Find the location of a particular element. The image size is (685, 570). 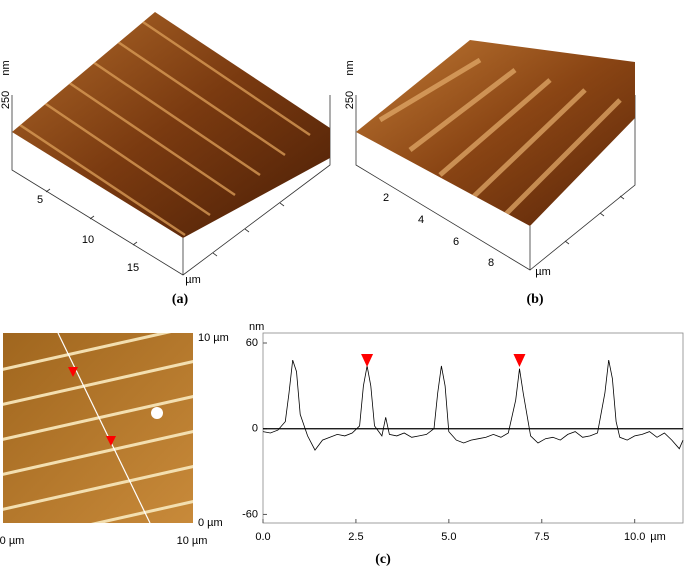

panel-caption: (c) is located at coordinates (383, 559).